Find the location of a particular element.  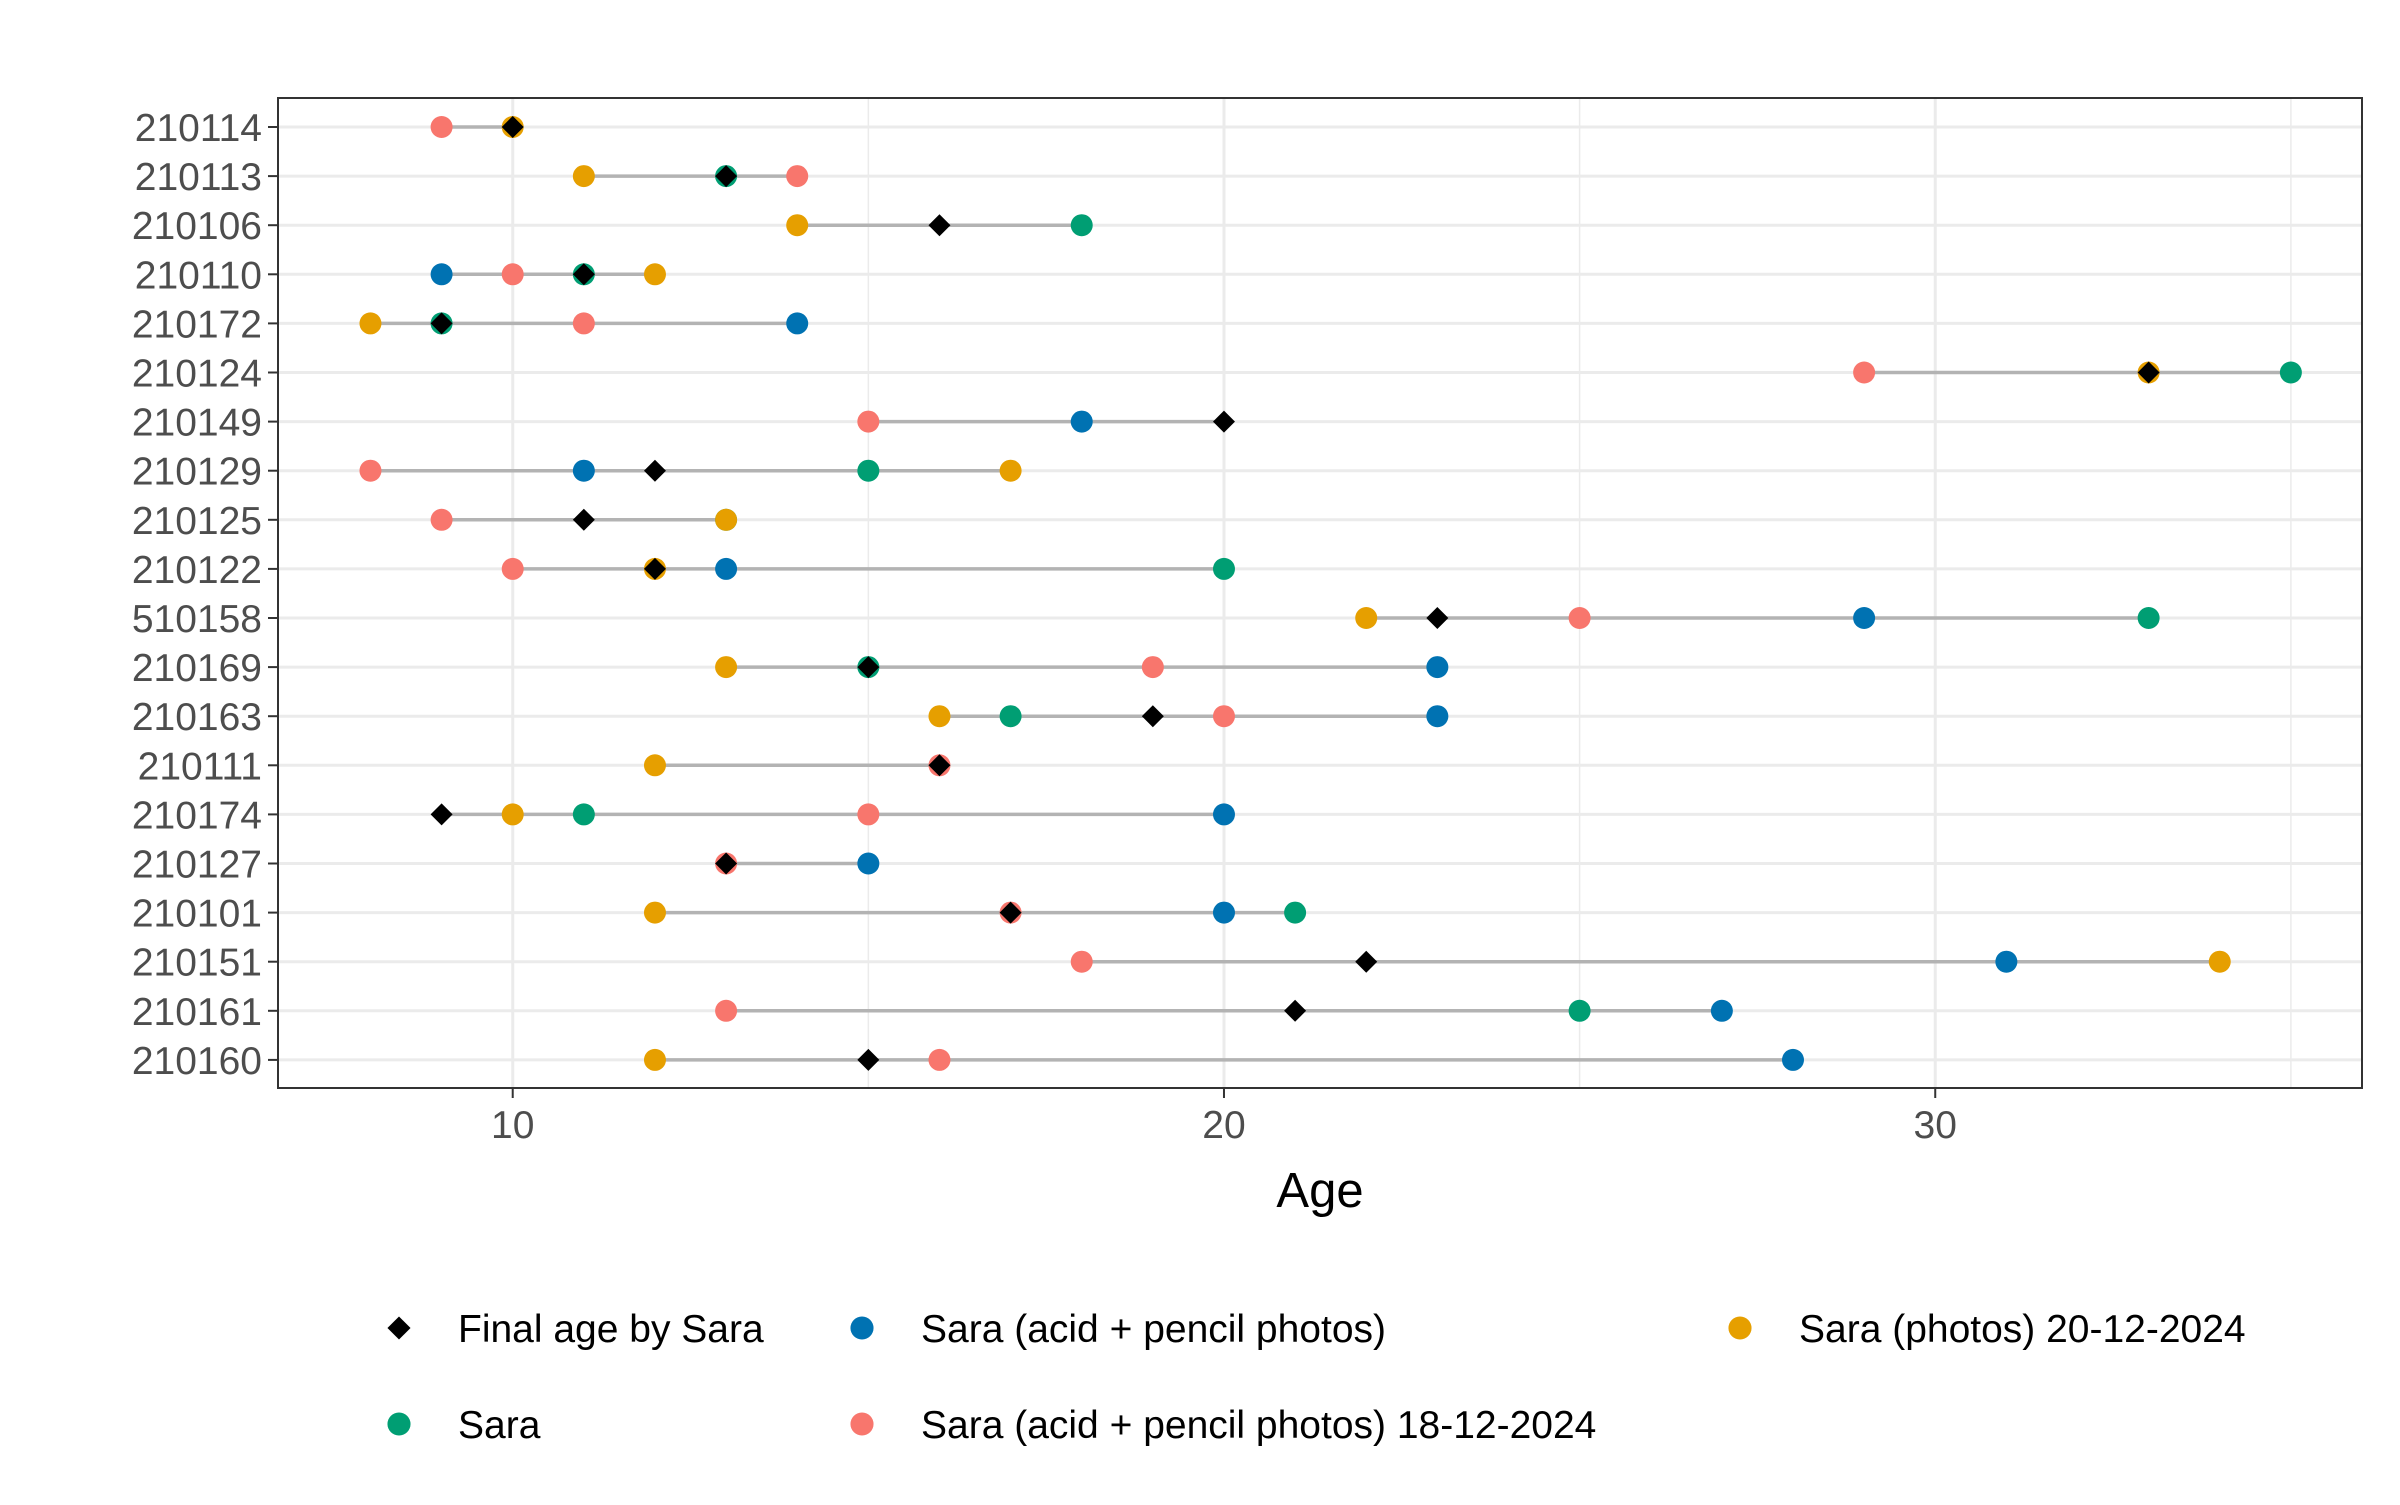

x-tick-label: 30 is located at coordinates (1935, 1125).